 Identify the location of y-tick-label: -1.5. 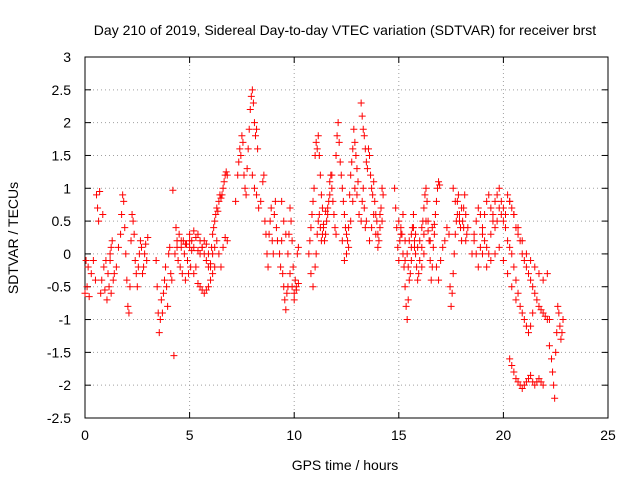
(59, 352).